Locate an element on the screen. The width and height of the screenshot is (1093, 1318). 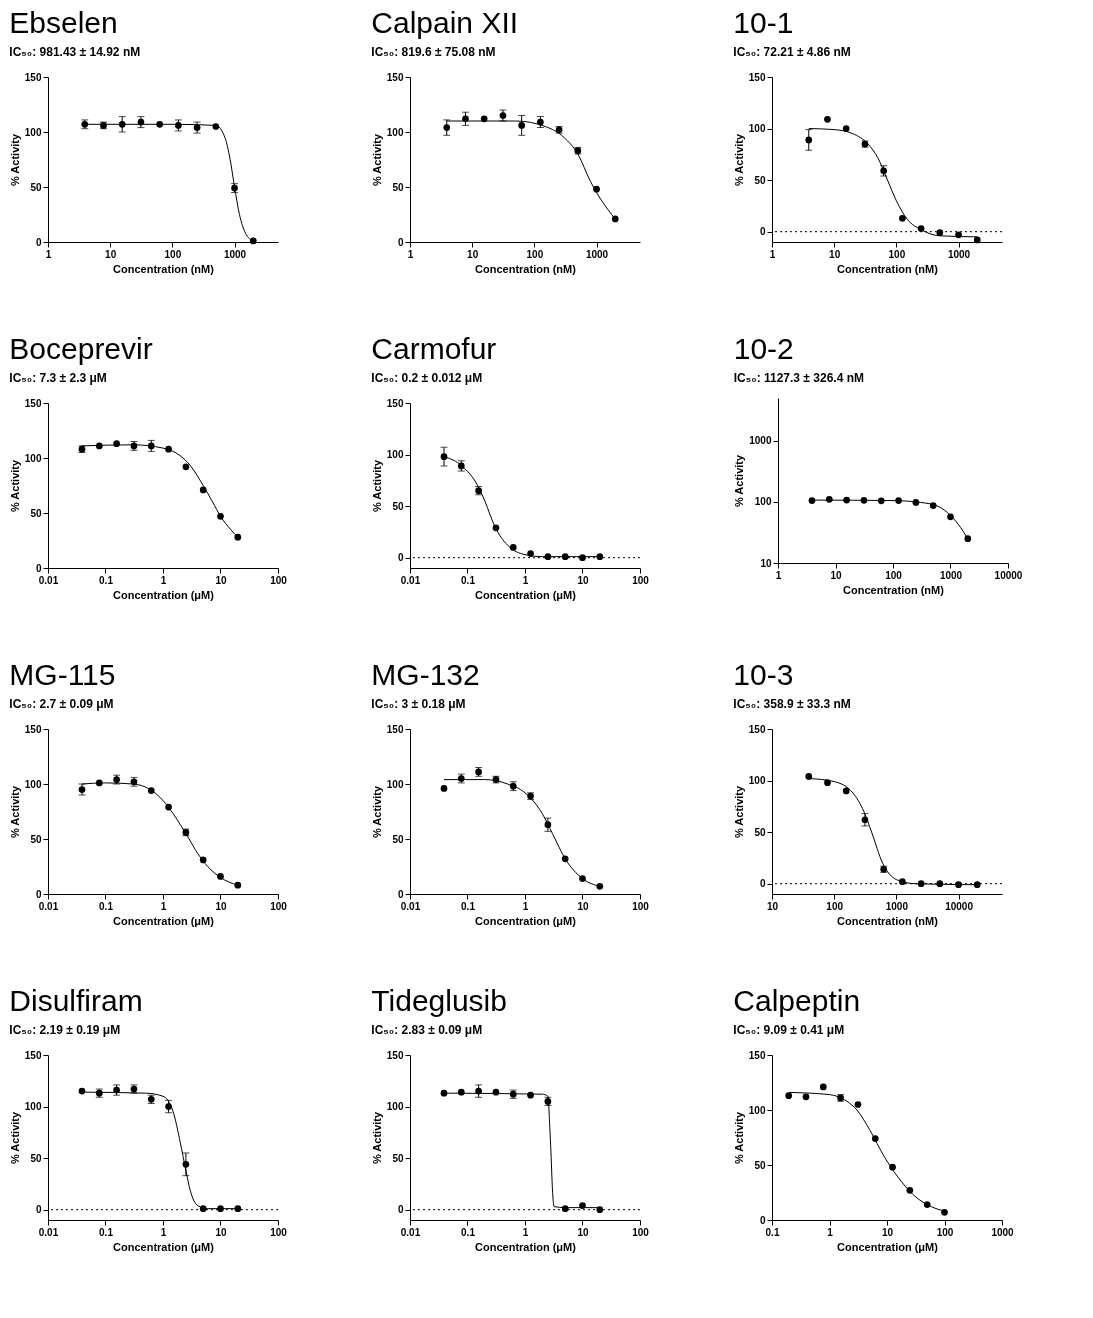
chart-title: MG-115 is located at coordinates (62, 674).